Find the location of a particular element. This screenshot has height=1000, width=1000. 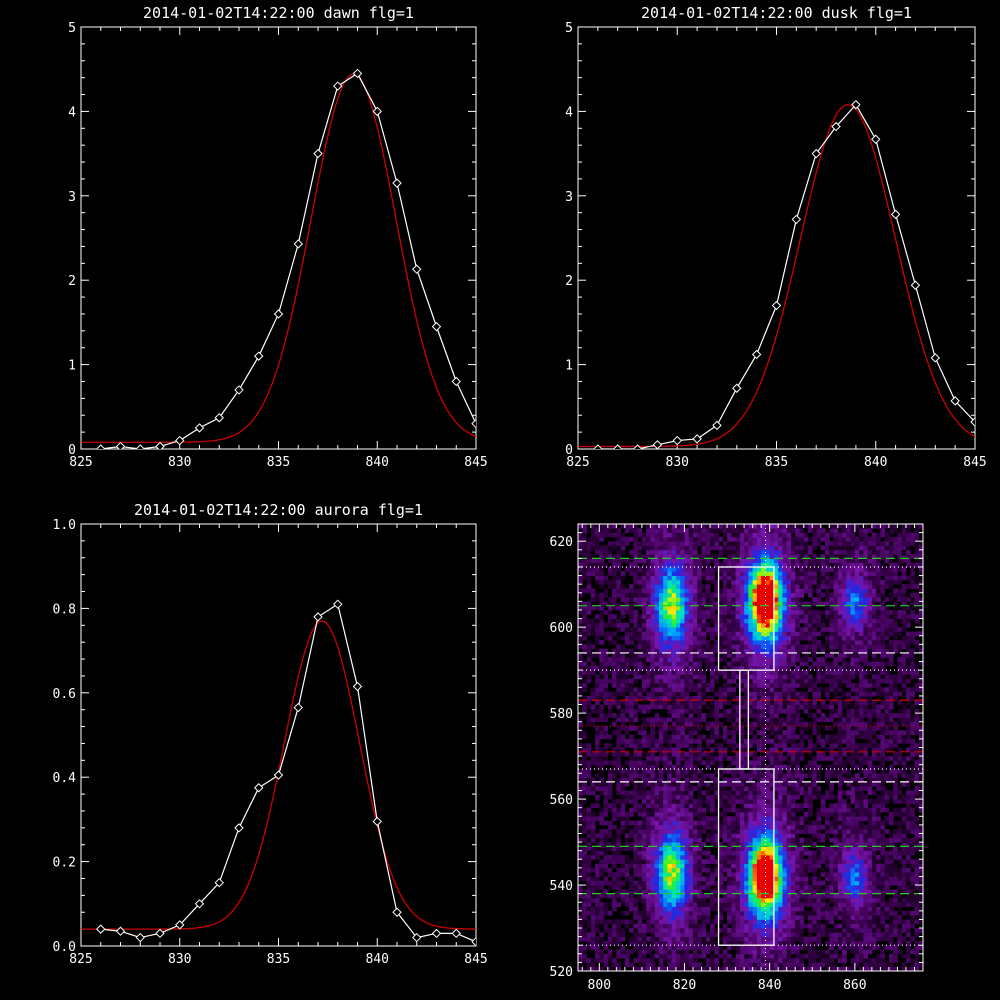

y-tick-label: 520 is located at coordinates (561, 972).